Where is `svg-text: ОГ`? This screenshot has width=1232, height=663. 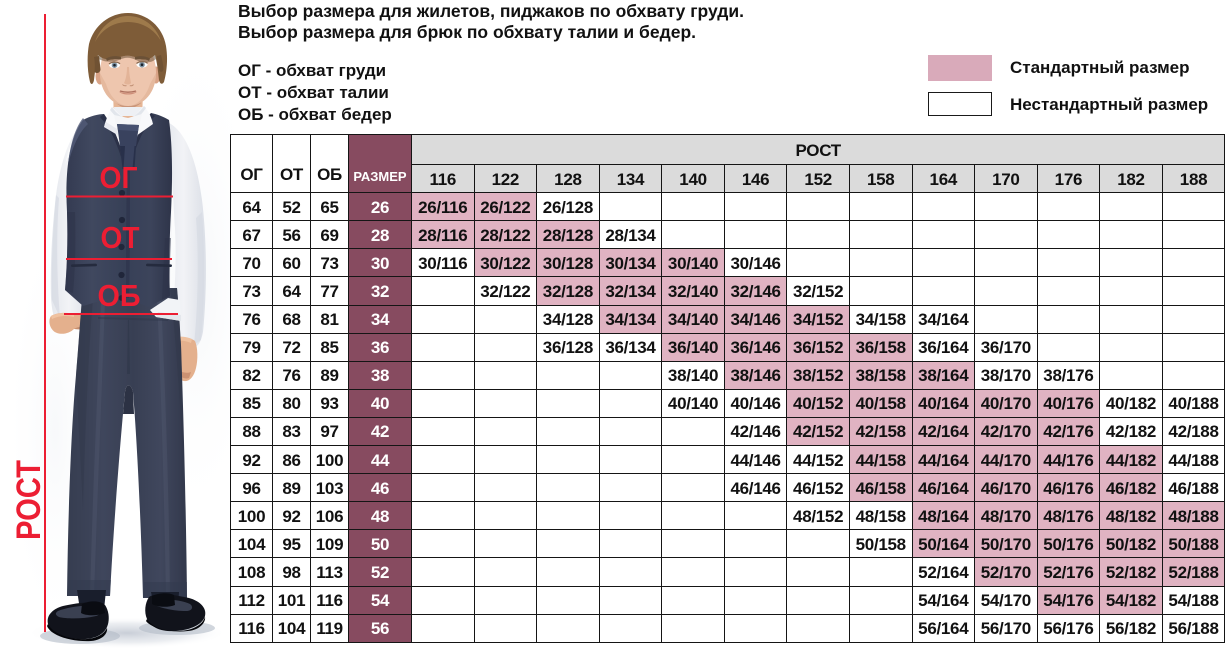 svg-text: ОГ is located at coordinates (119, 177).